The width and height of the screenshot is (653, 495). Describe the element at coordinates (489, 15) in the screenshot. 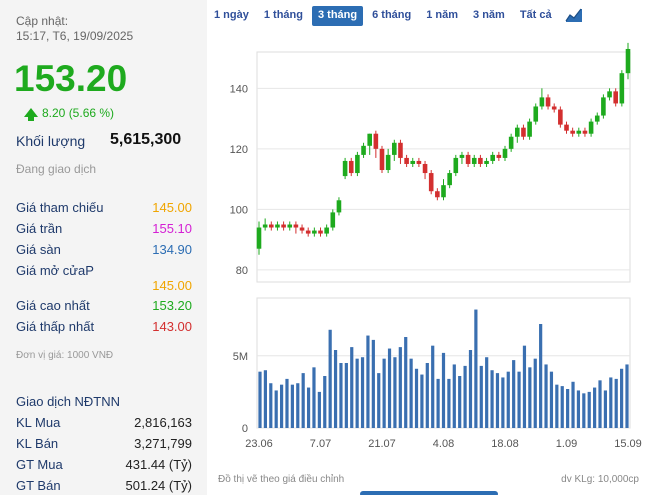

I see `tab-3-years: 3 năm` at that location.